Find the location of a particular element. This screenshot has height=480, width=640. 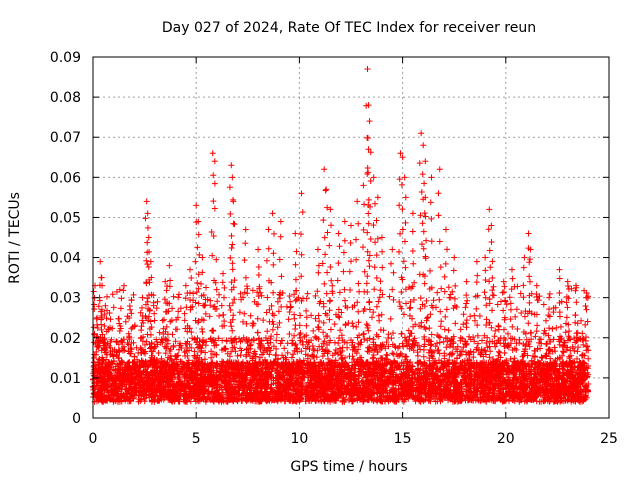

x-tick-label: 25 is located at coordinates (609, 439).